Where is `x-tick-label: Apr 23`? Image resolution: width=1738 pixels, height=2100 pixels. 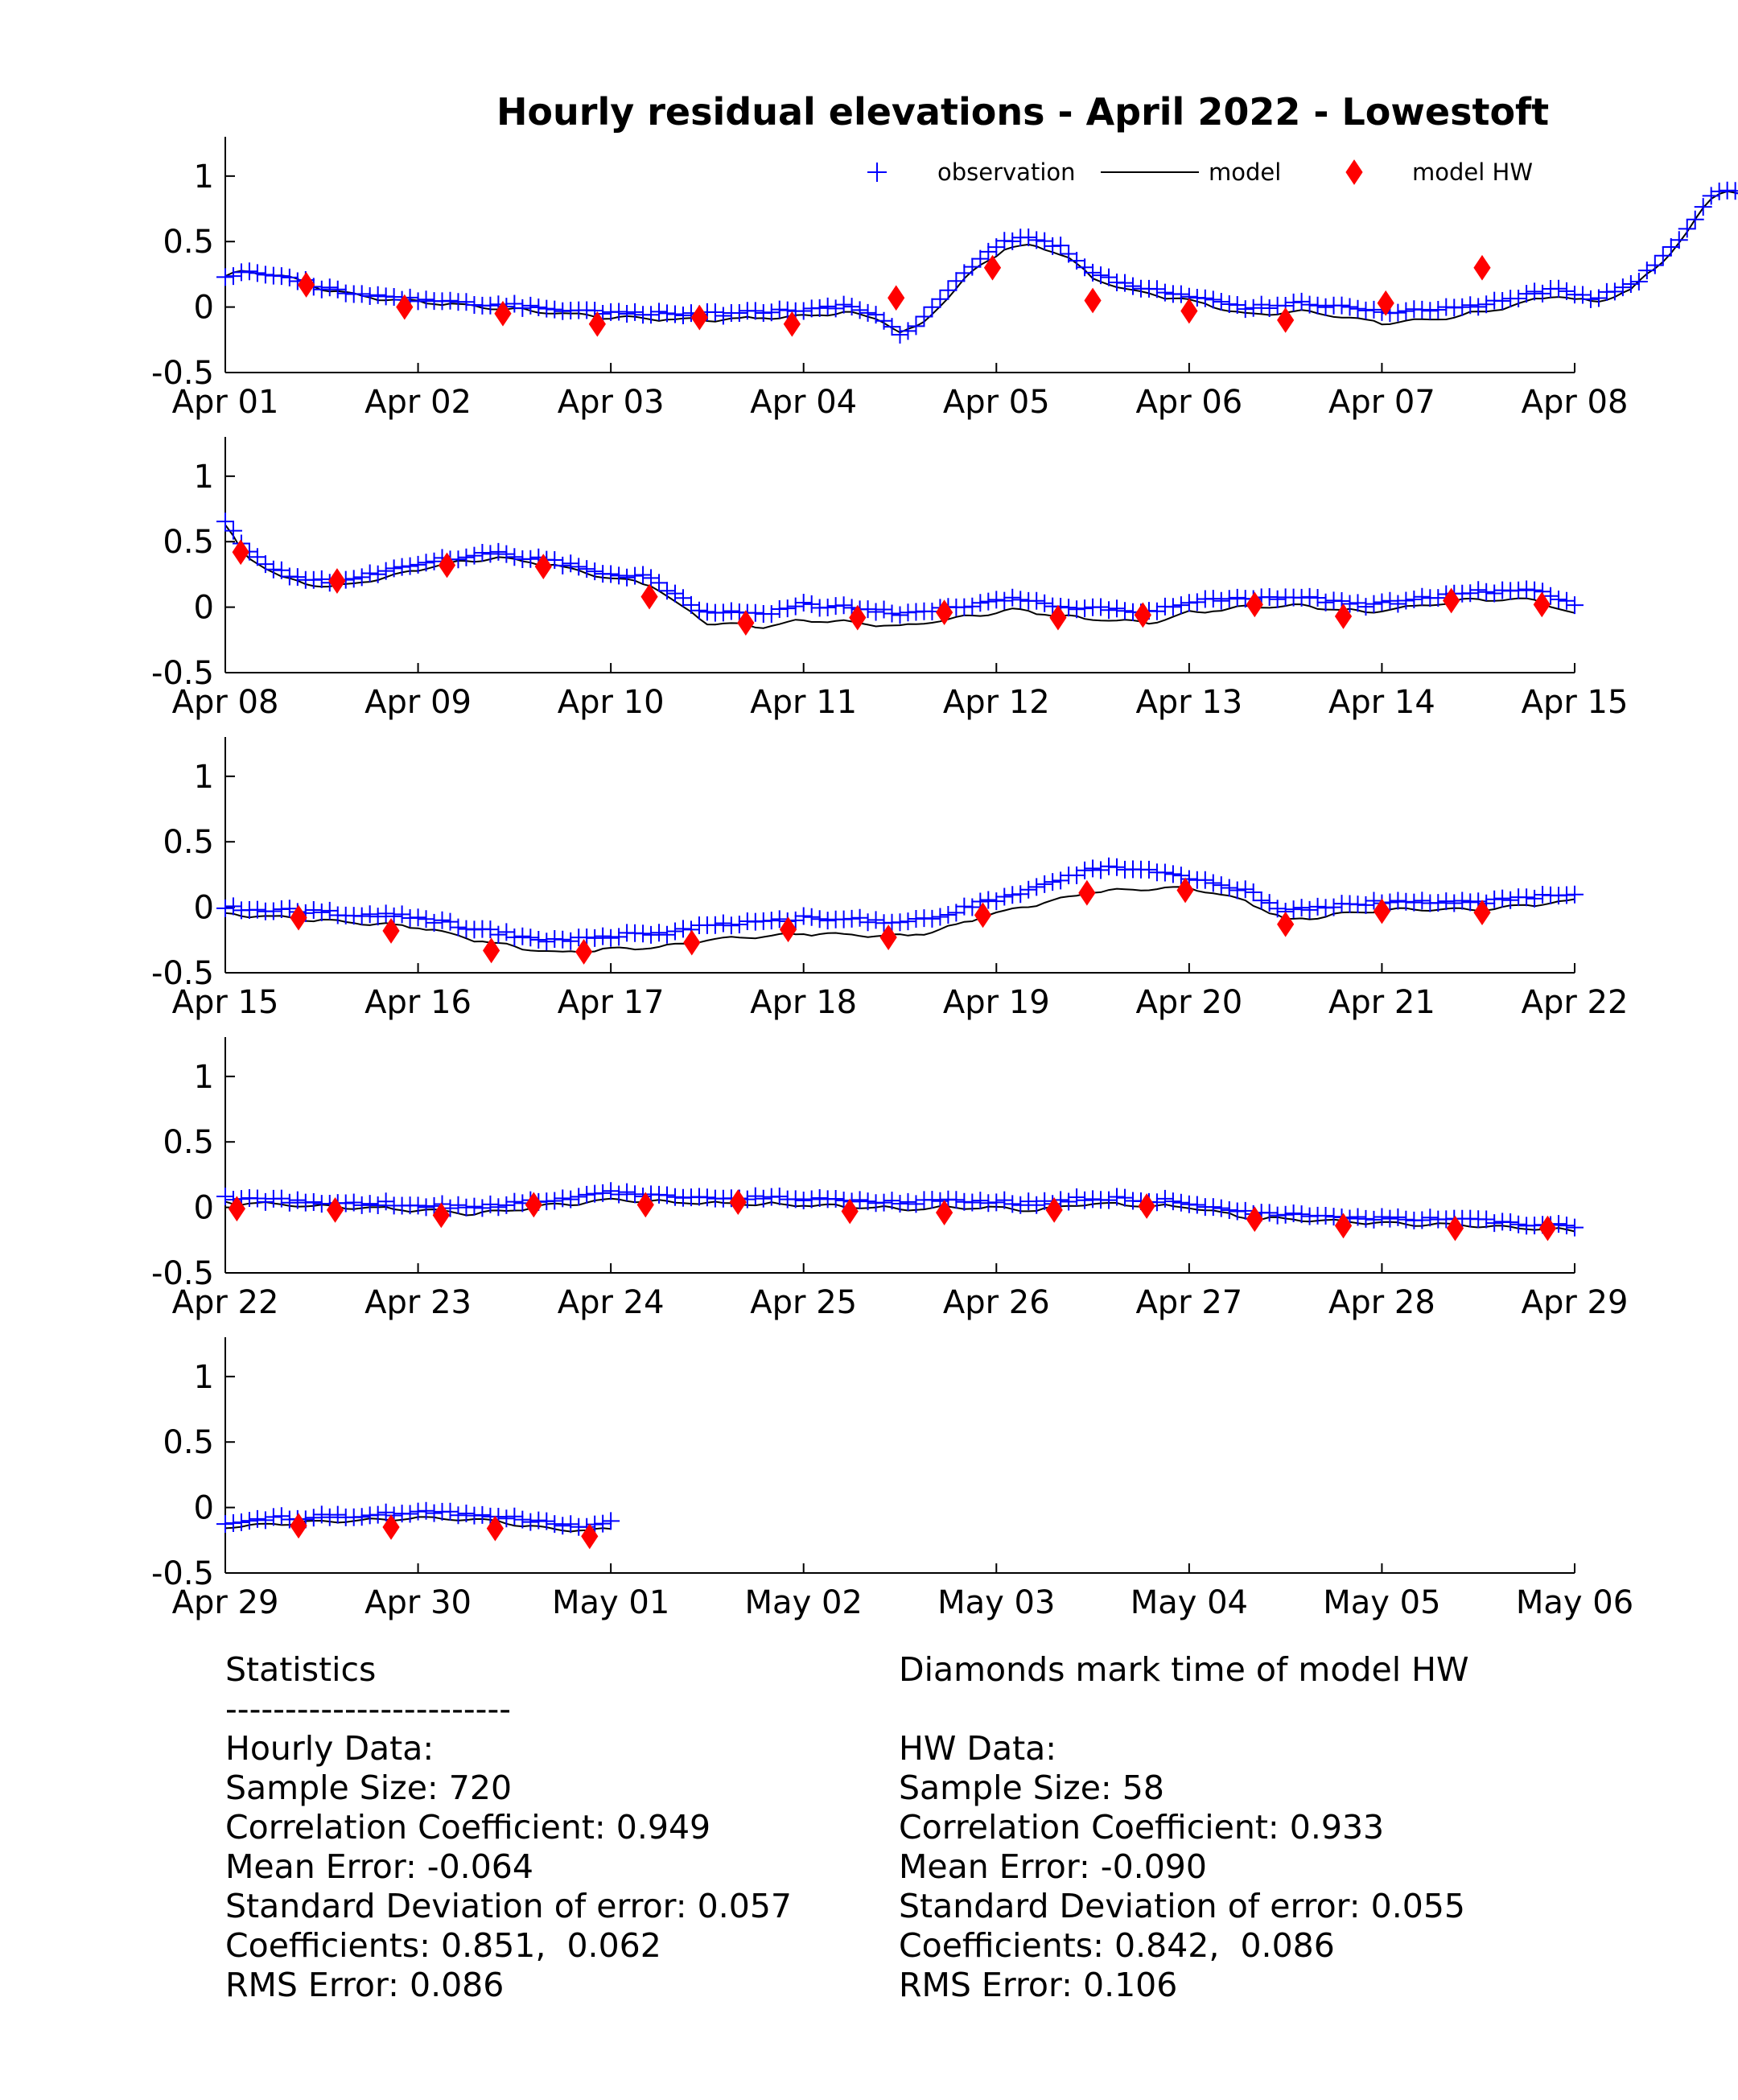 x-tick-label: Apr 23 is located at coordinates (418, 1302).